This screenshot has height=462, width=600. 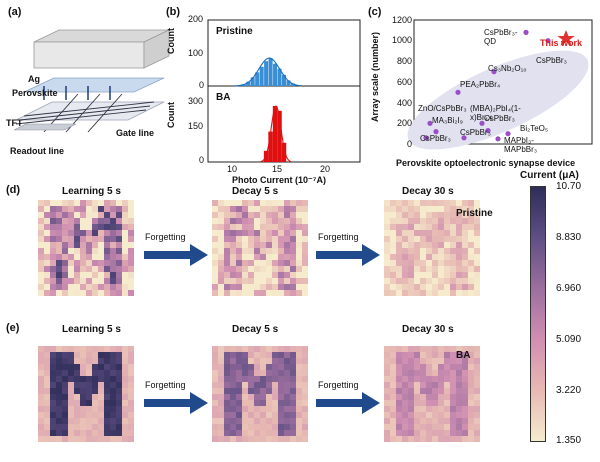 What do you see at coordinates (171, 41) in the screenshot?
I see `hist-ylabel-top: Count` at bounding box center [171, 41].